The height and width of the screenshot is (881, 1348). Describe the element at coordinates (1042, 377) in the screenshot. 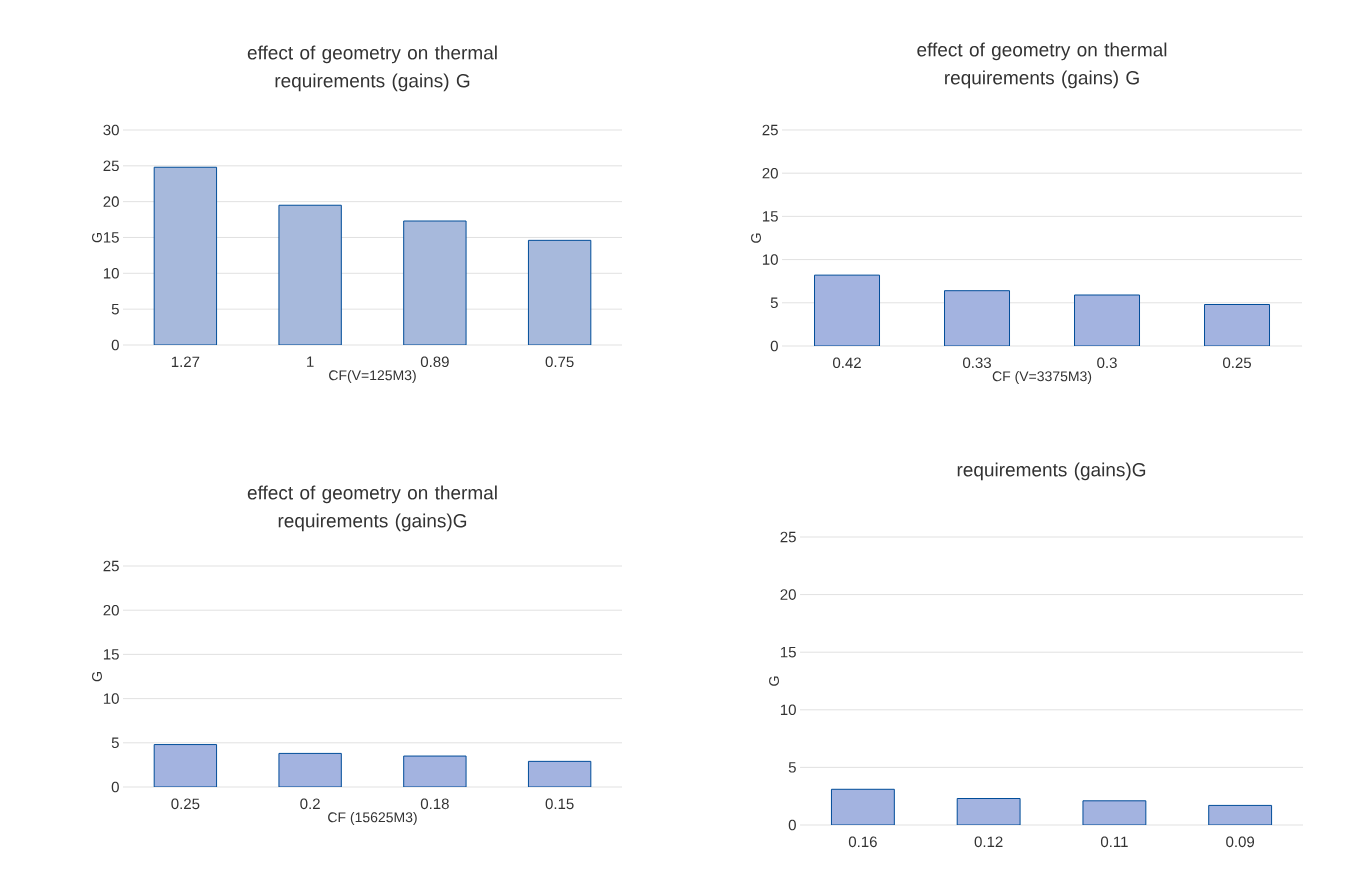

I see `x-axis-title: CF (V=3375M3)` at that location.